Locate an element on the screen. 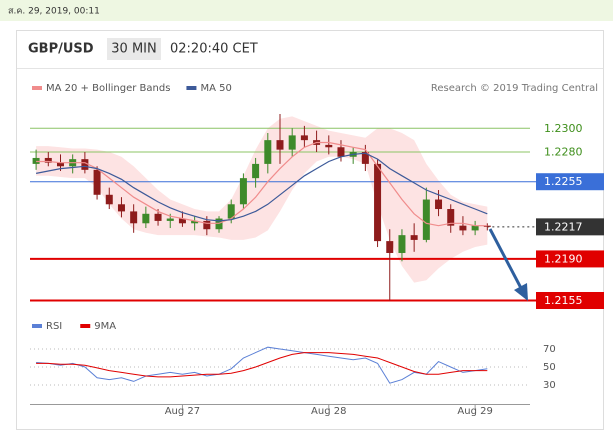 The image size is (613, 435). interval-box is located at coordinates (134, 49).